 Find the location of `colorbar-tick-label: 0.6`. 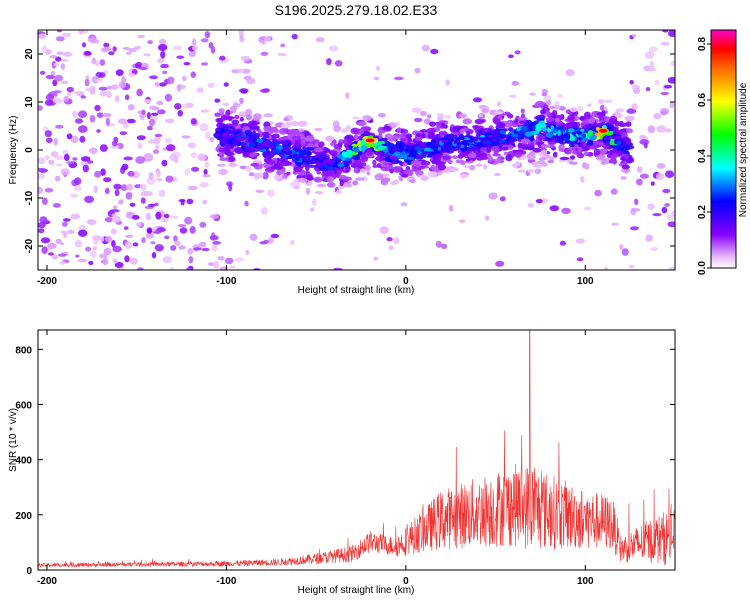

colorbar-tick-label: 0.6 is located at coordinates (702, 100).